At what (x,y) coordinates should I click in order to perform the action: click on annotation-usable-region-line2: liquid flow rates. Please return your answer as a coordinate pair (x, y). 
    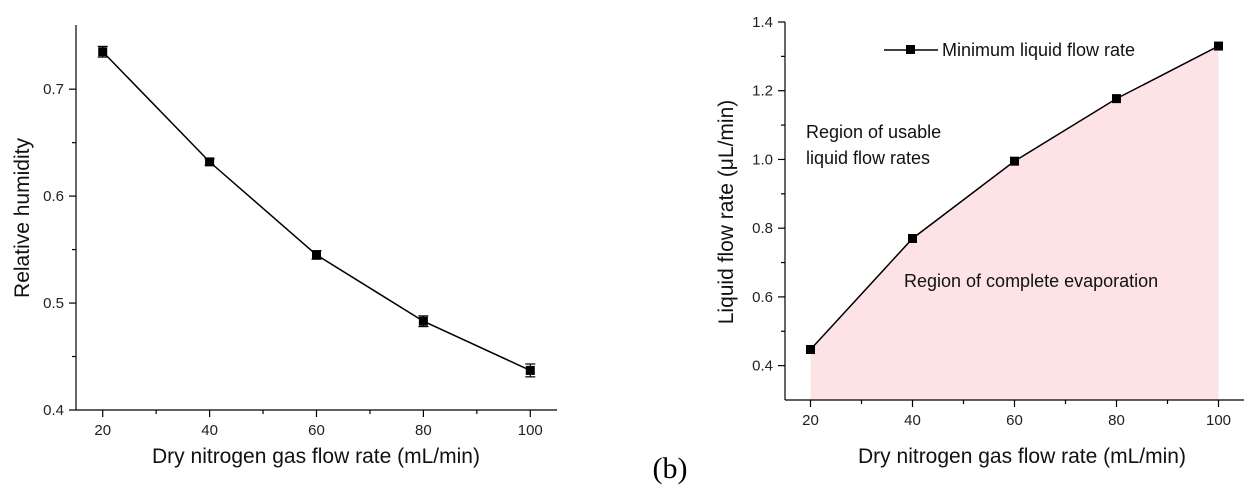
    Looking at the image, I should click on (868, 158).